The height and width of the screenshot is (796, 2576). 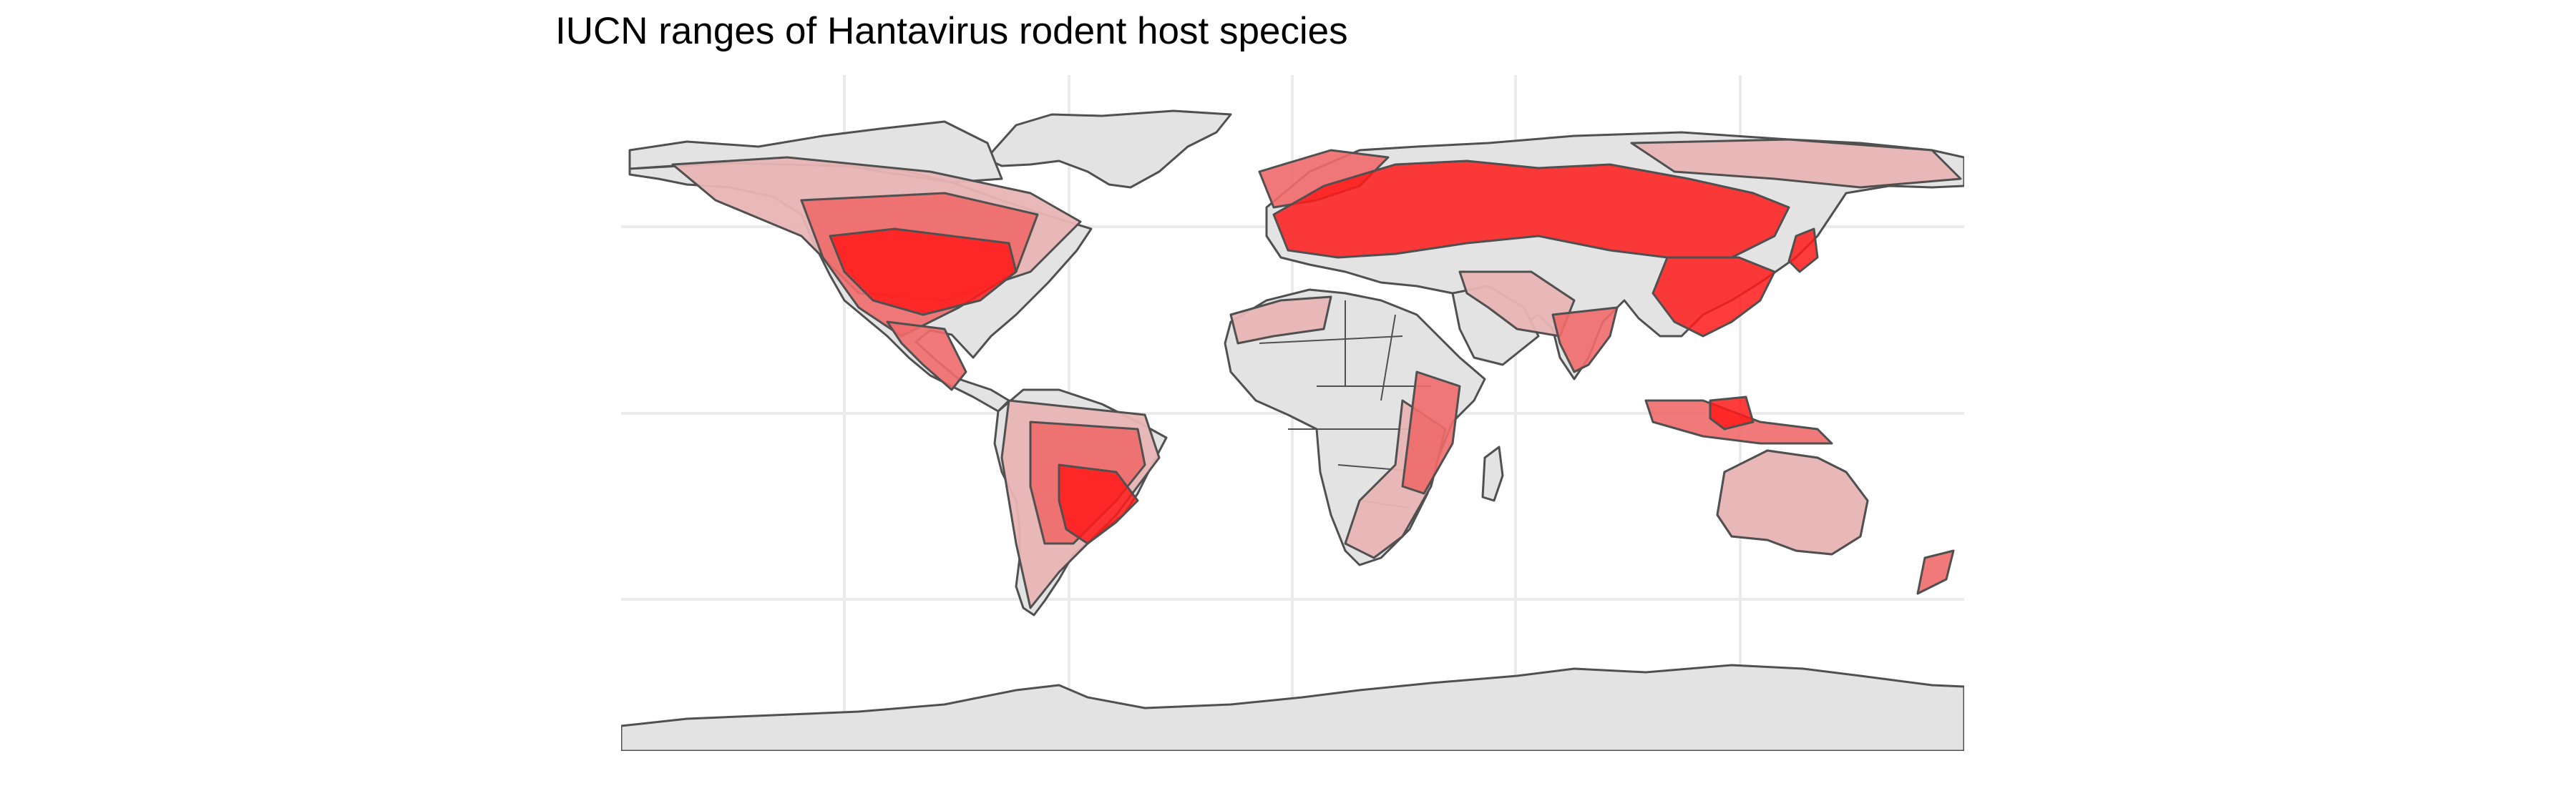 What do you see at coordinates (1292, 708) in the screenshot?
I see `land-antarctica` at bounding box center [1292, 708].